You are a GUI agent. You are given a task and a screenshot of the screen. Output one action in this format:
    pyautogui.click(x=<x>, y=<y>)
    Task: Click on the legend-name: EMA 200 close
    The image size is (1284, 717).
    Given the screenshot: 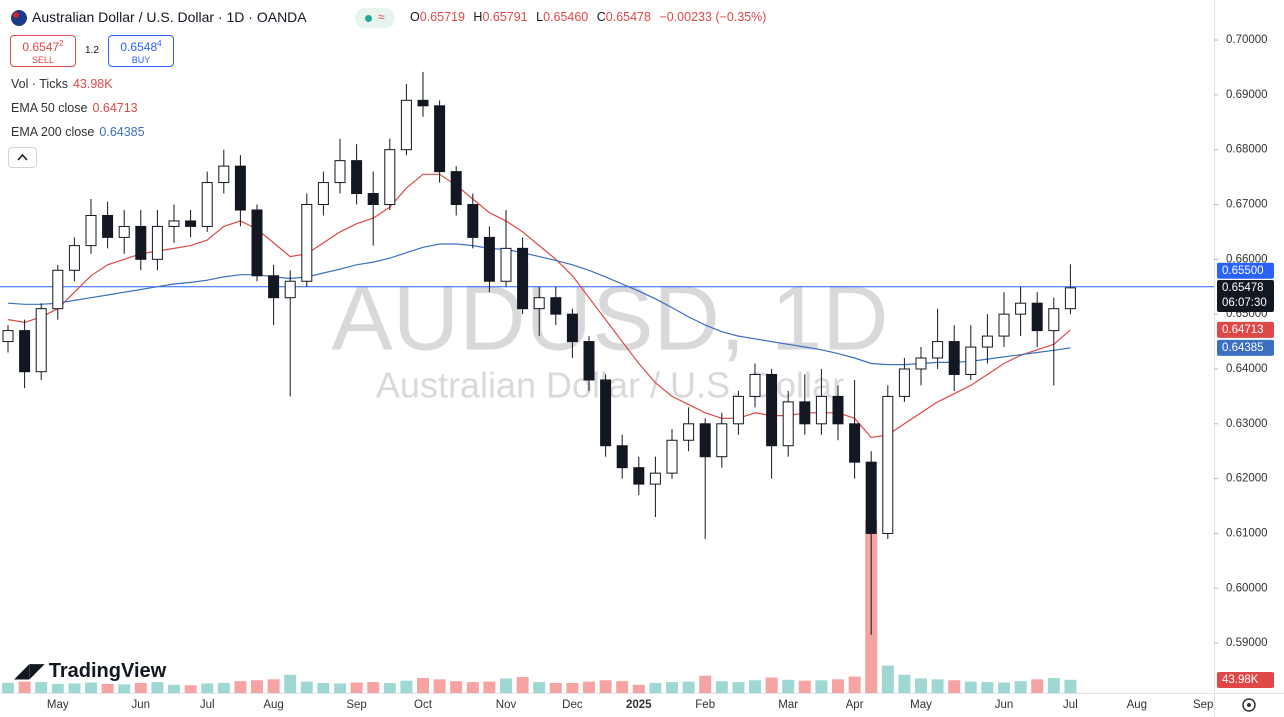 What is the action you would take?
    pyautogui.click(x=53, y=132)
    